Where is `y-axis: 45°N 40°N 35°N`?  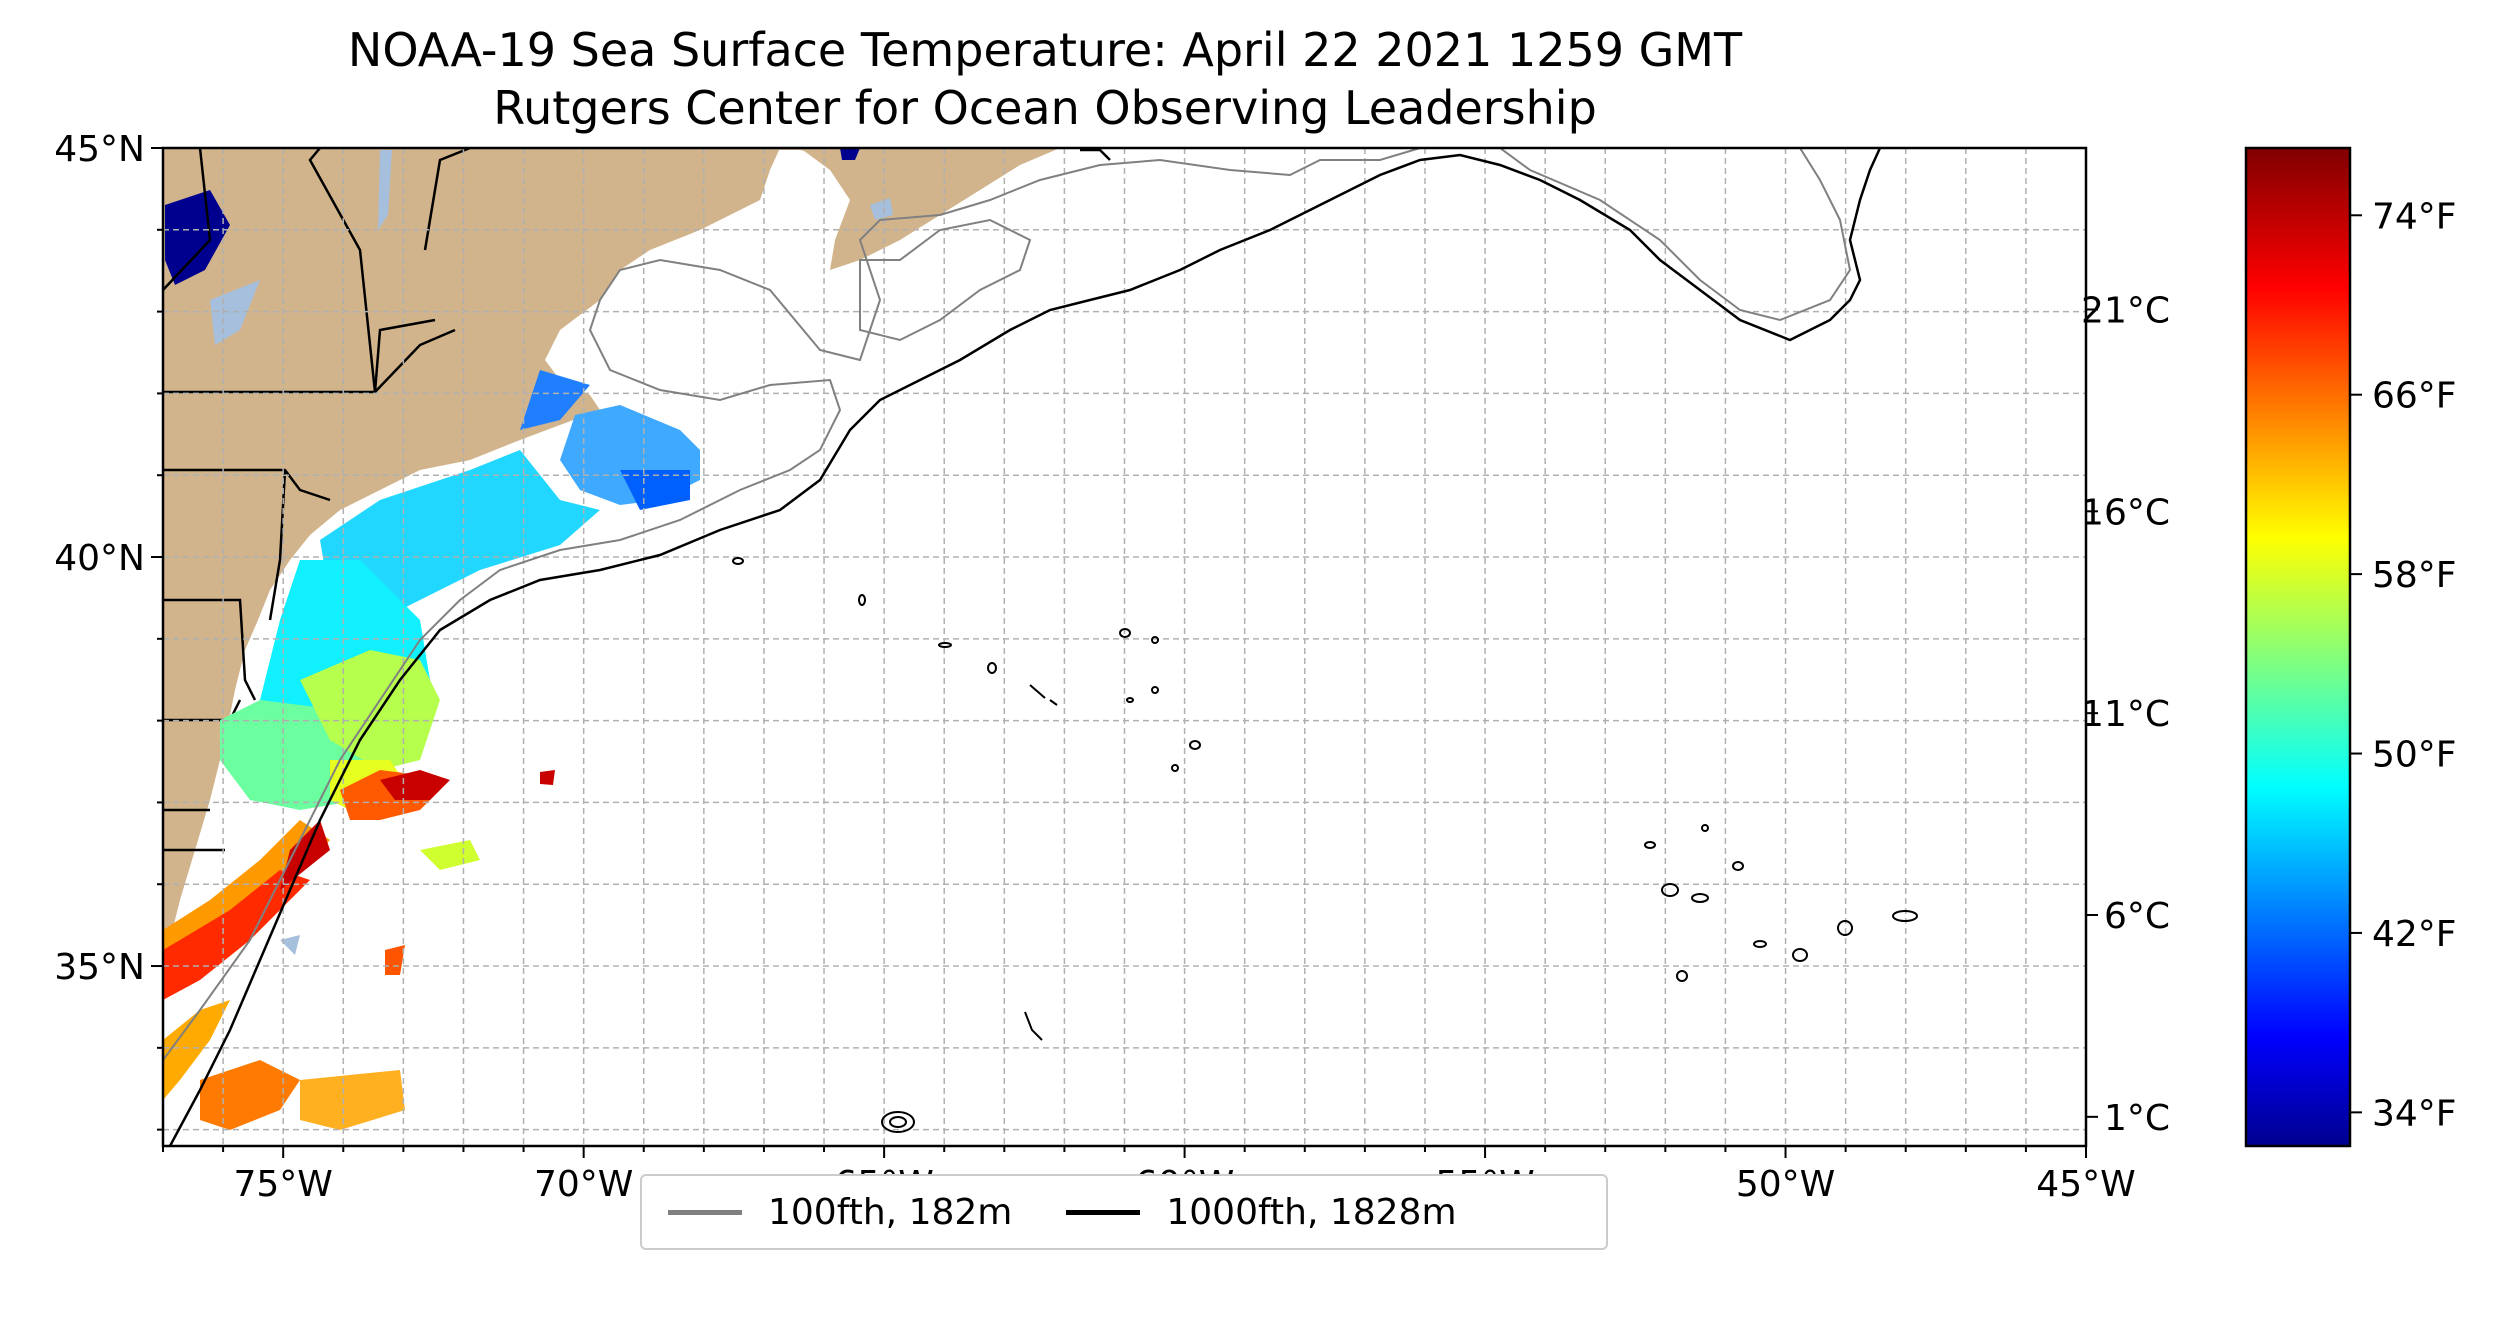 y-axis: 45°N 40°N 35°N is located at coordinates (108, 630).